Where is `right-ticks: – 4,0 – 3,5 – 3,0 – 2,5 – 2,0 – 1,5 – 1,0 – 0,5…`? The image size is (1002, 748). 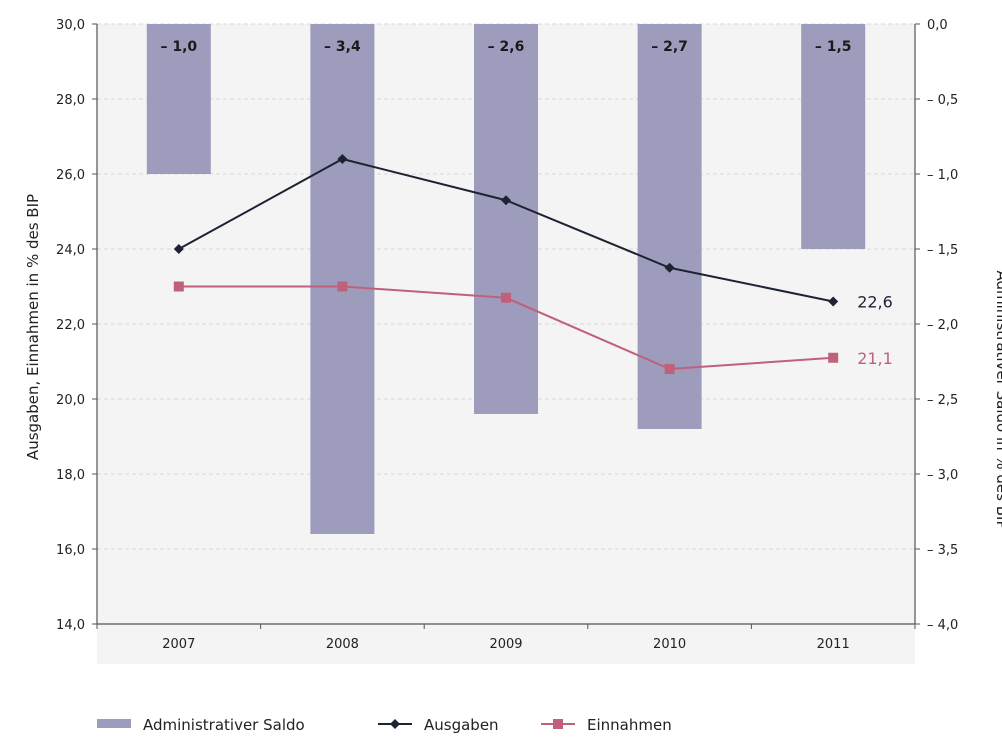
right-ticks: – 4,0 – 3,5 – 3,0 – 2,5 – 2,0 – 1,5 – 1,0 – 0,5… is located at coordinates (936, 325).